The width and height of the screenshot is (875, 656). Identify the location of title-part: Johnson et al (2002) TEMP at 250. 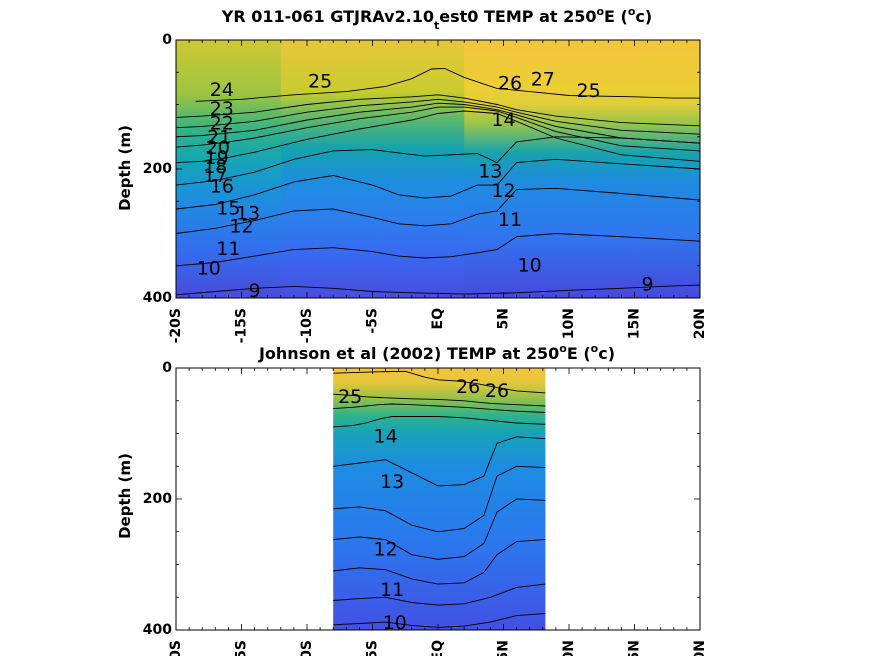
(408, 353).